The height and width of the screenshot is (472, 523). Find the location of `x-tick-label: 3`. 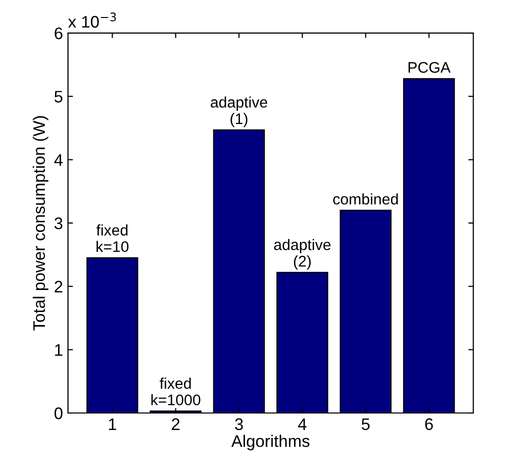

x-tick-label: 3 is located at coordinates (238, 424).